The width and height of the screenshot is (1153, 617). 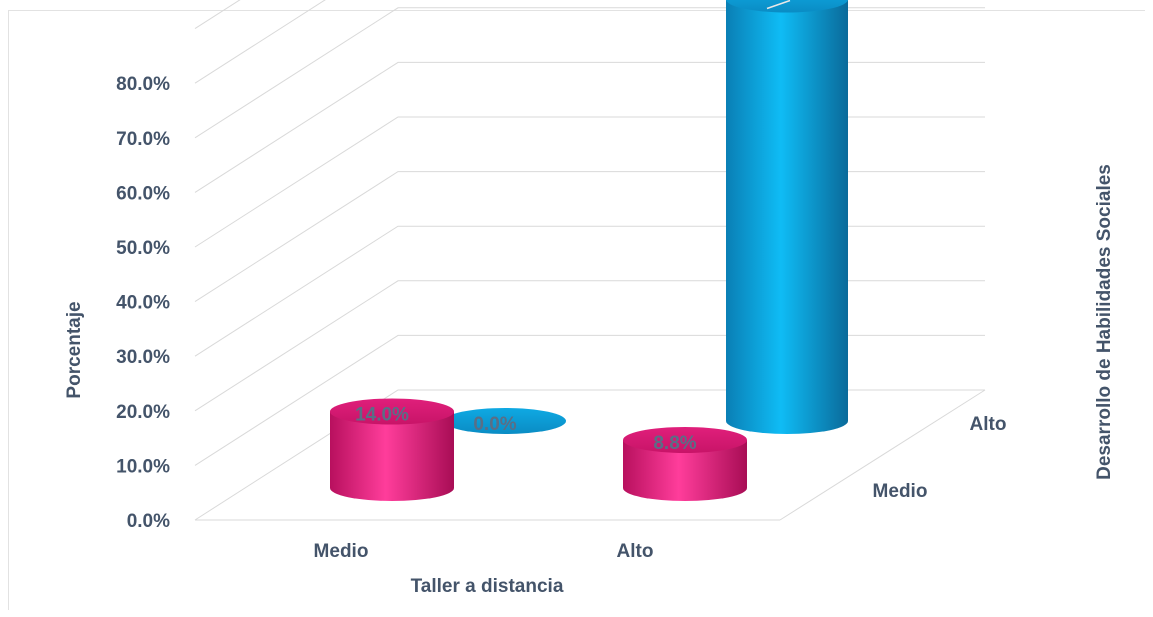 What do you see at coordinates (143, 193) in the screenshot?
I see `y-tick-label: 60.0%` at bounding box center [143, 193].